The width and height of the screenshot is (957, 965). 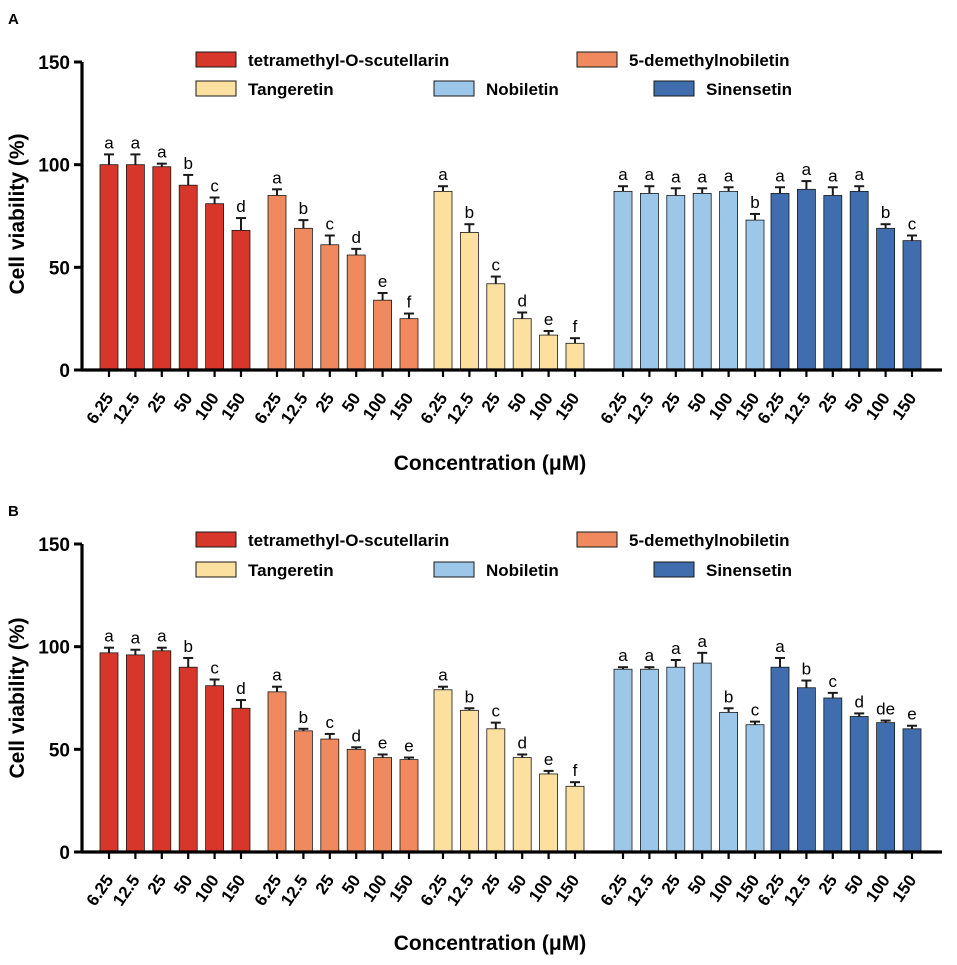 I want to click on legend-label: tetramethyl-O-scutellarin, so click(x=348, y=540).